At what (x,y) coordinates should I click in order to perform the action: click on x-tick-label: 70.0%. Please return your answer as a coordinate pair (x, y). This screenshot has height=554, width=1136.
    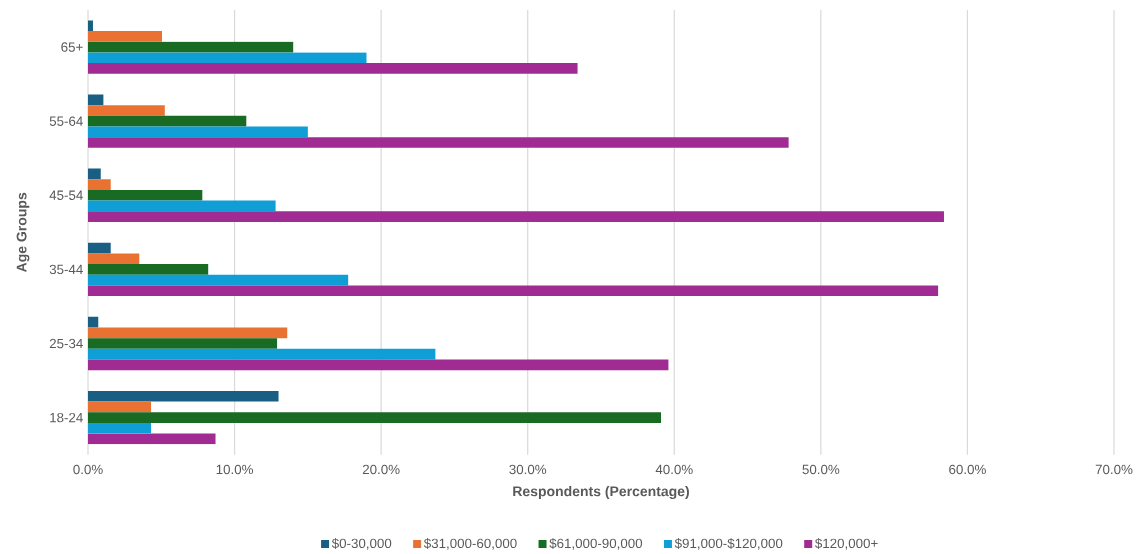
    Looking at the image, I should click on (1114, 469).